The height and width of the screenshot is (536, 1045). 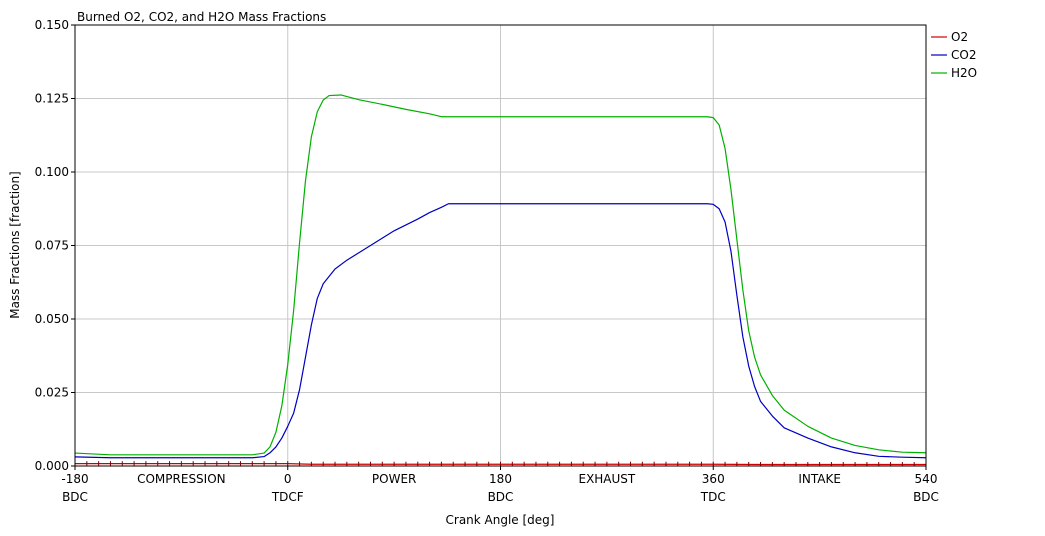 What do you see at coordinates (15, 244) in the screenshot?
I see `y-axis-label: Mass Fractions [fraction]` at bounding box center [15, 244].